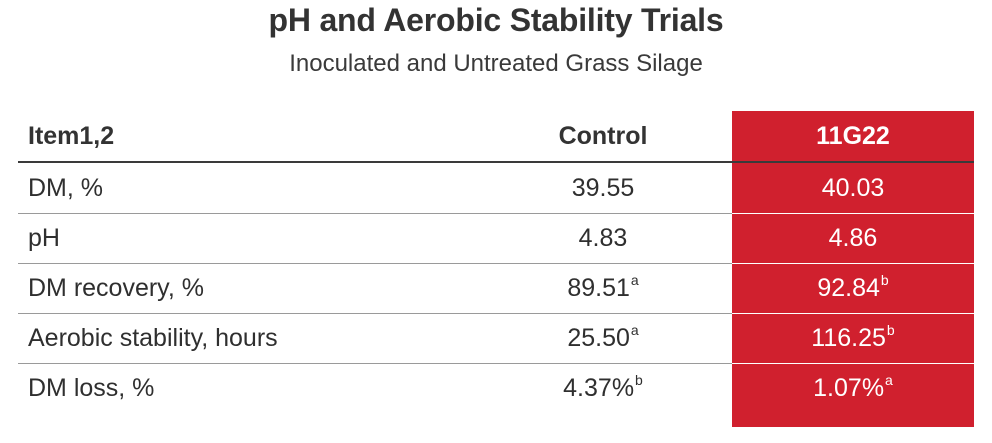 The image size is (992, 443). I want to click on header-divider, so click(496, 162).